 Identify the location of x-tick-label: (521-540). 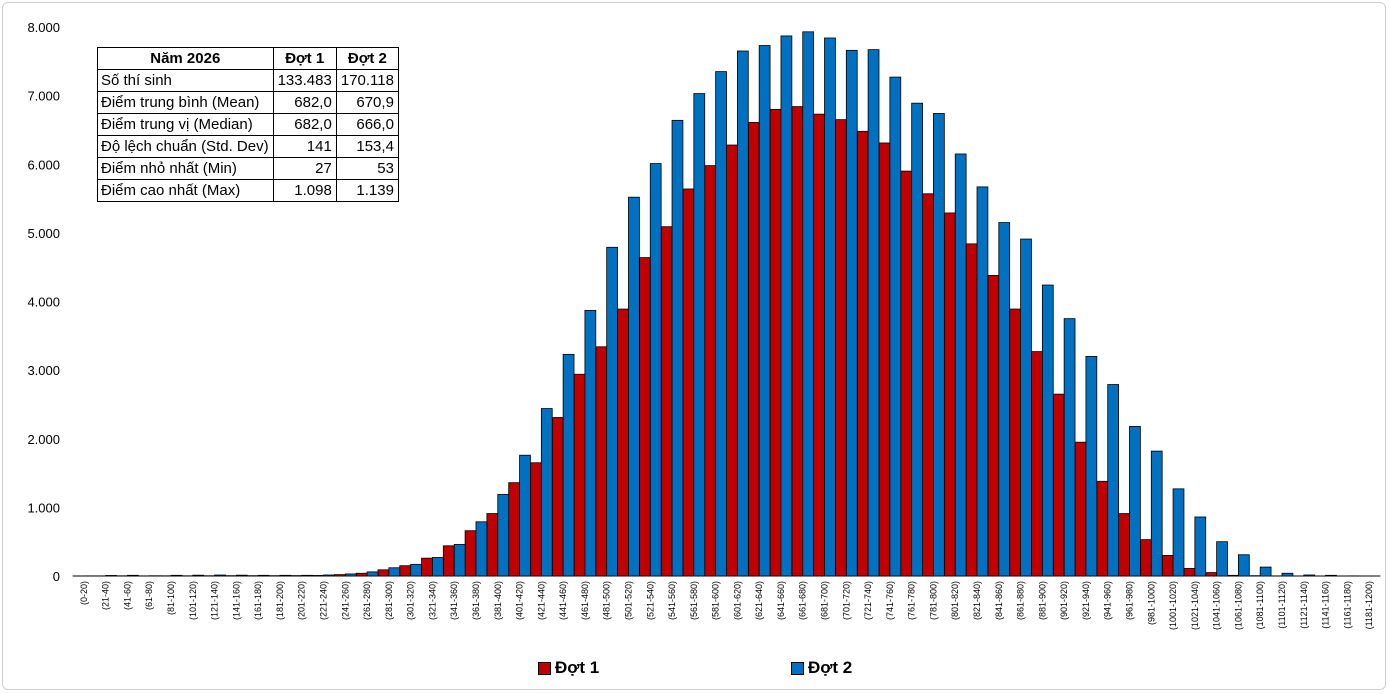
(650, 600).